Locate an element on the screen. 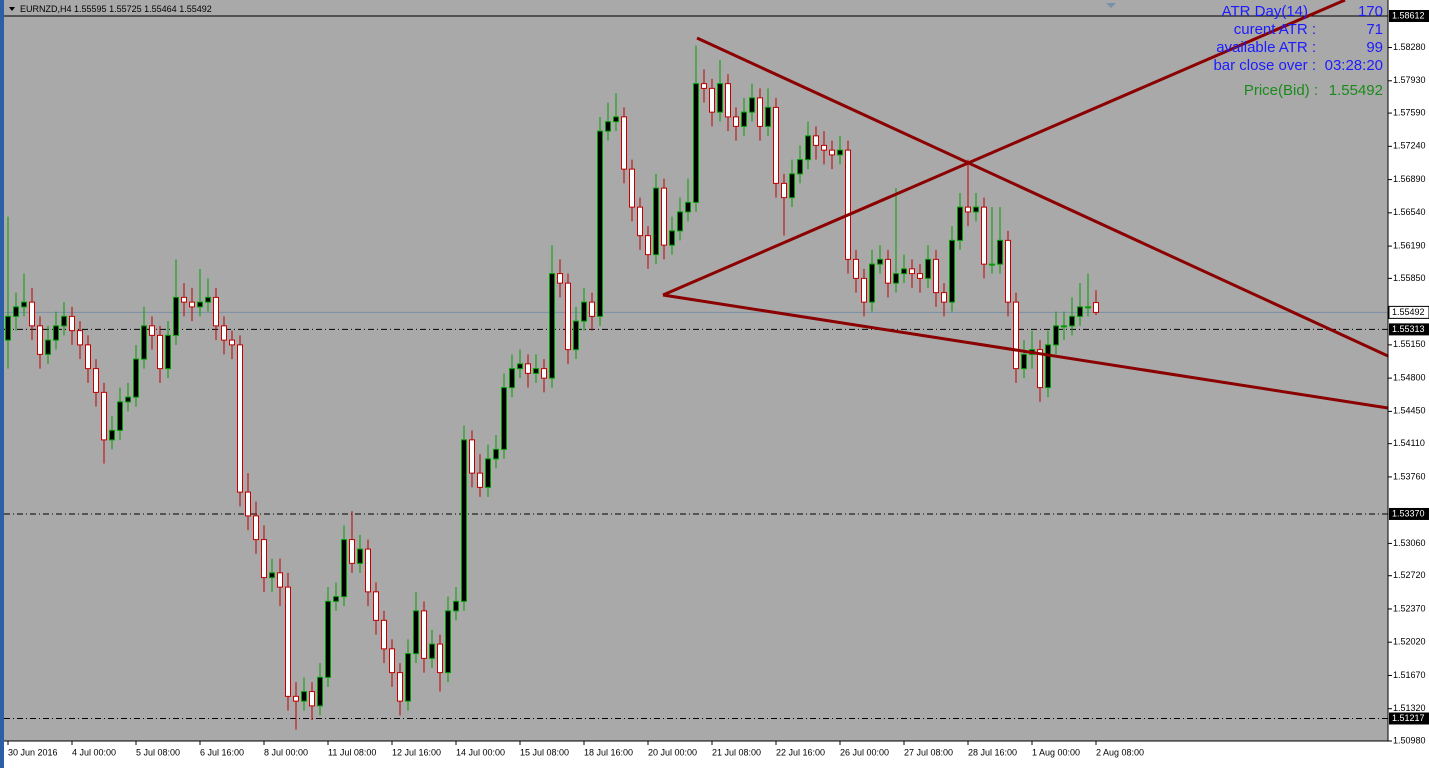 This screenshot has height=768, width=1429. bid-box is located at coordinates (1408, 312).